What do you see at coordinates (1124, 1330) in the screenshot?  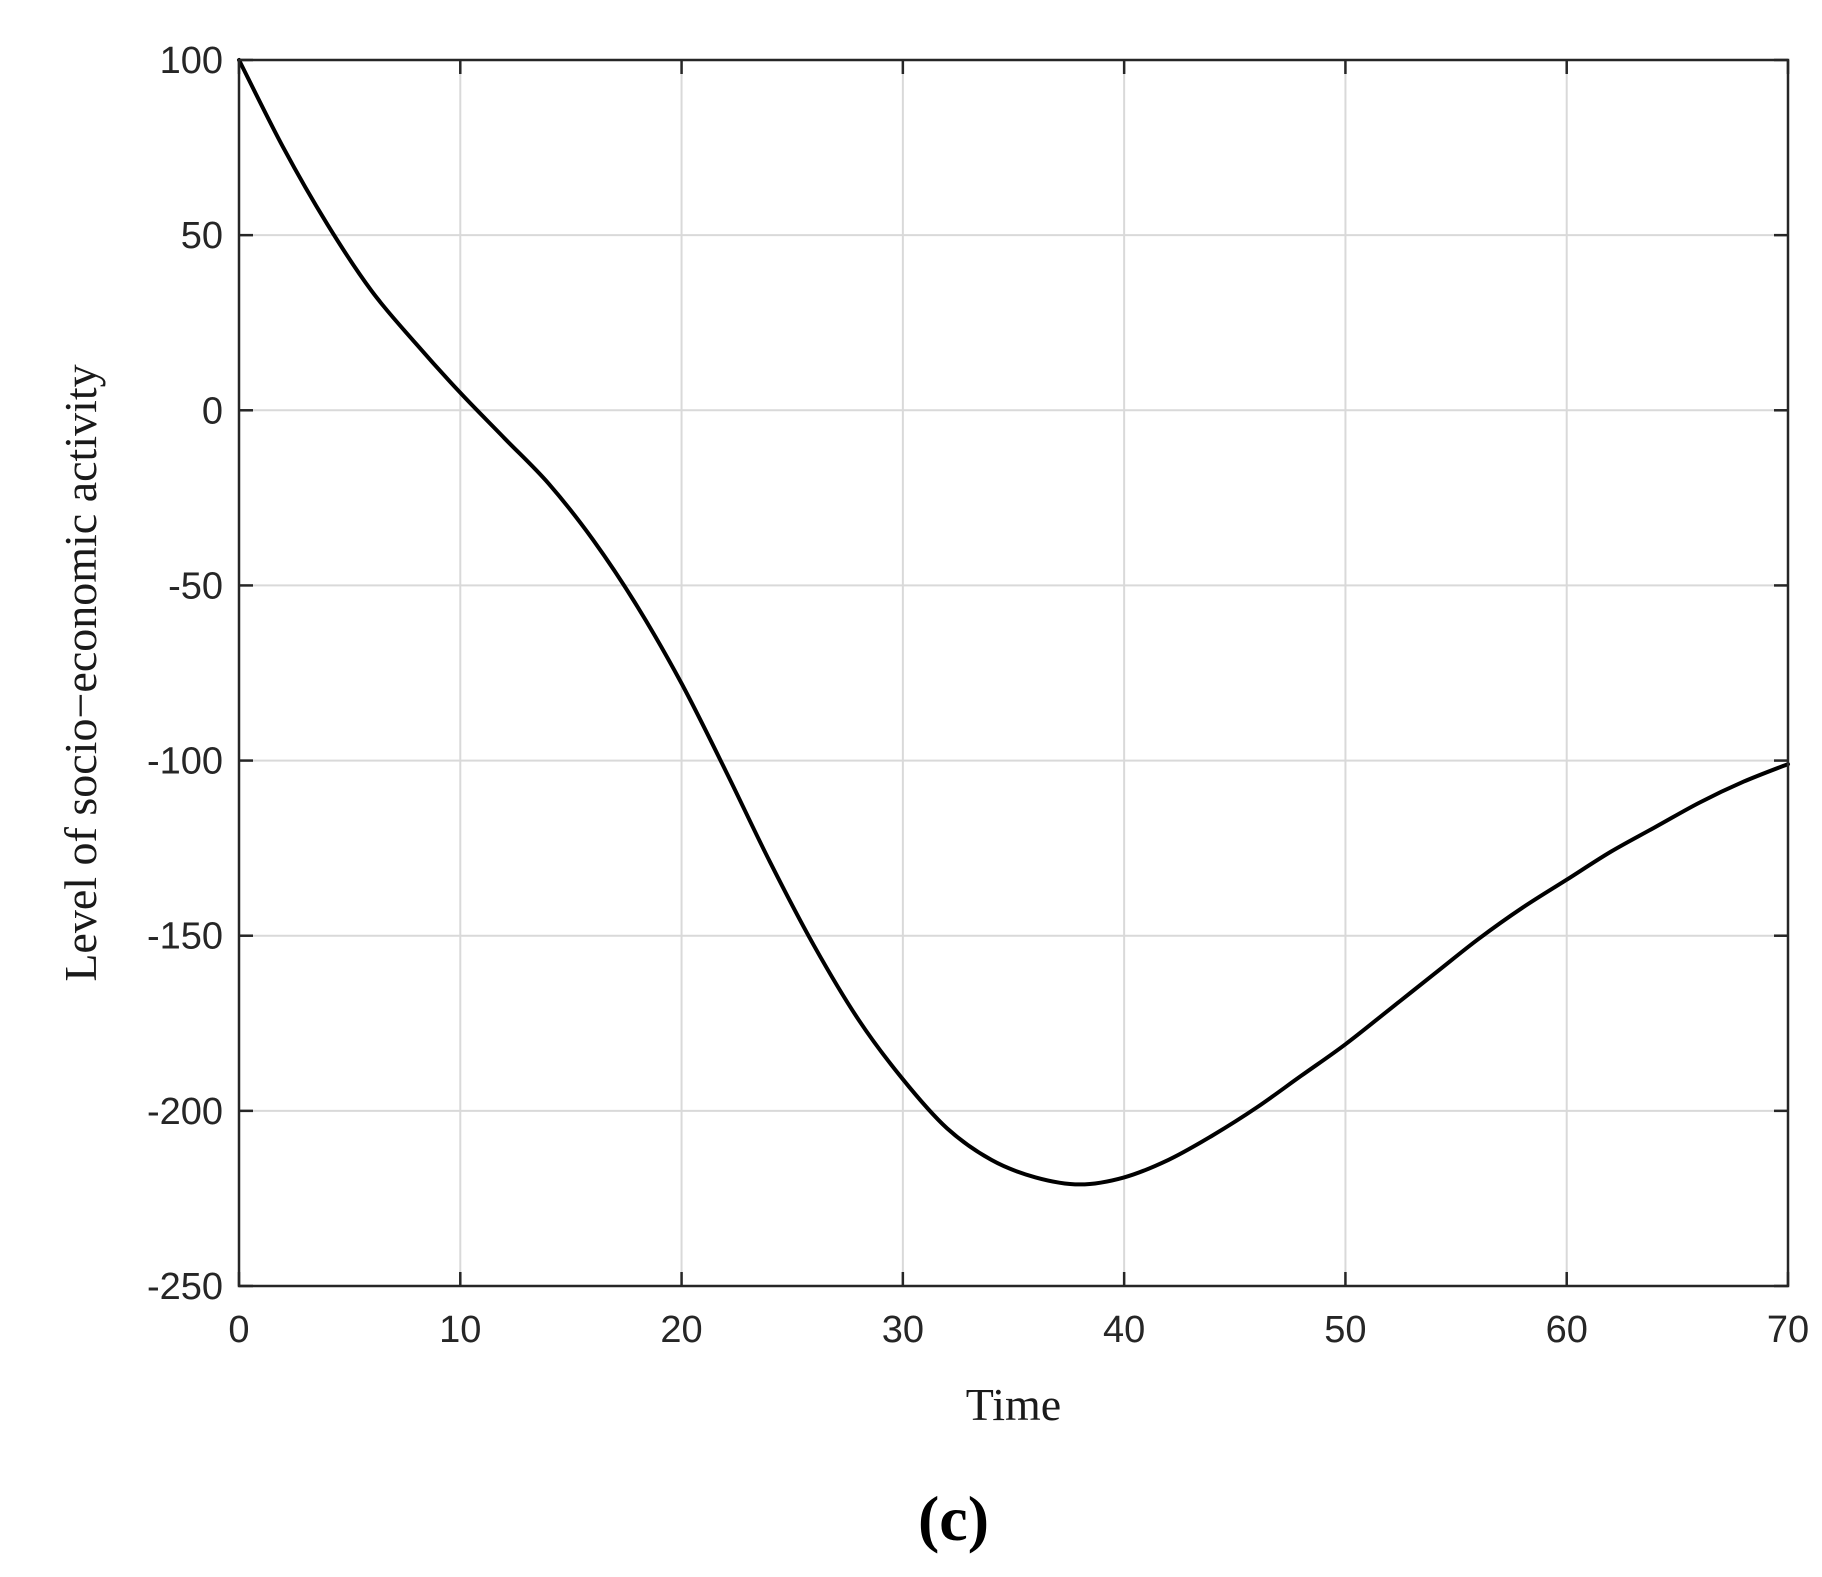 I see `x-tick-label: 40` at bounding box center [1124, 1330].